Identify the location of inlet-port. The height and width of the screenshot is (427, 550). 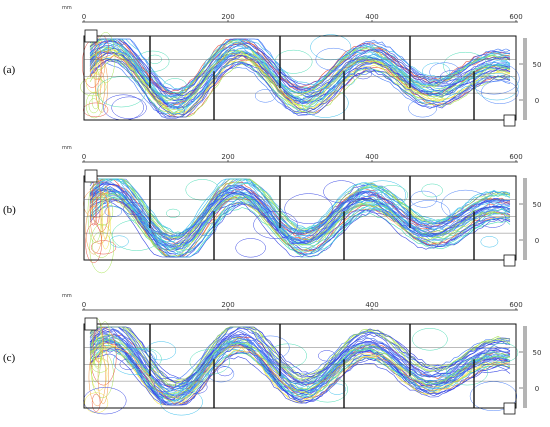
(91, 176).